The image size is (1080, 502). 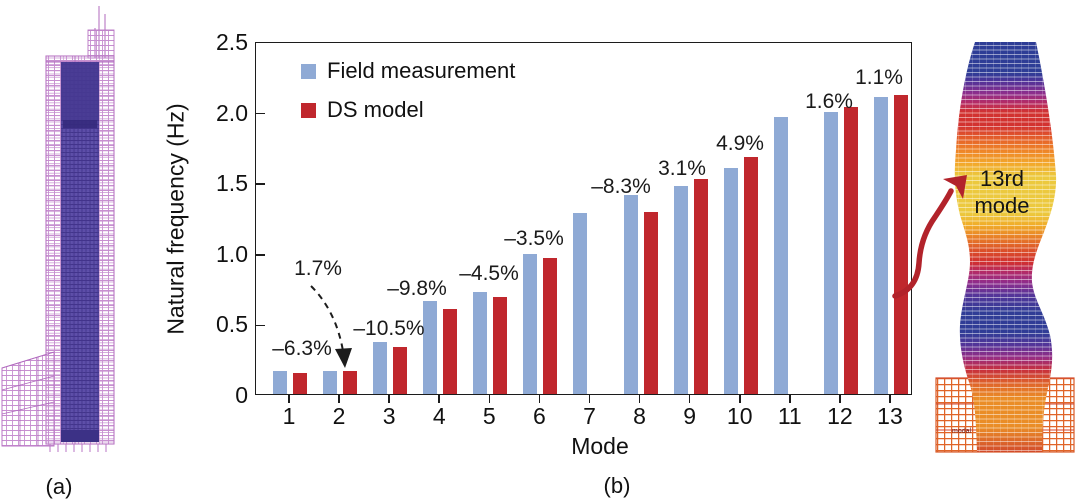 I want to click on building-tower, so click(x=80, y=253).